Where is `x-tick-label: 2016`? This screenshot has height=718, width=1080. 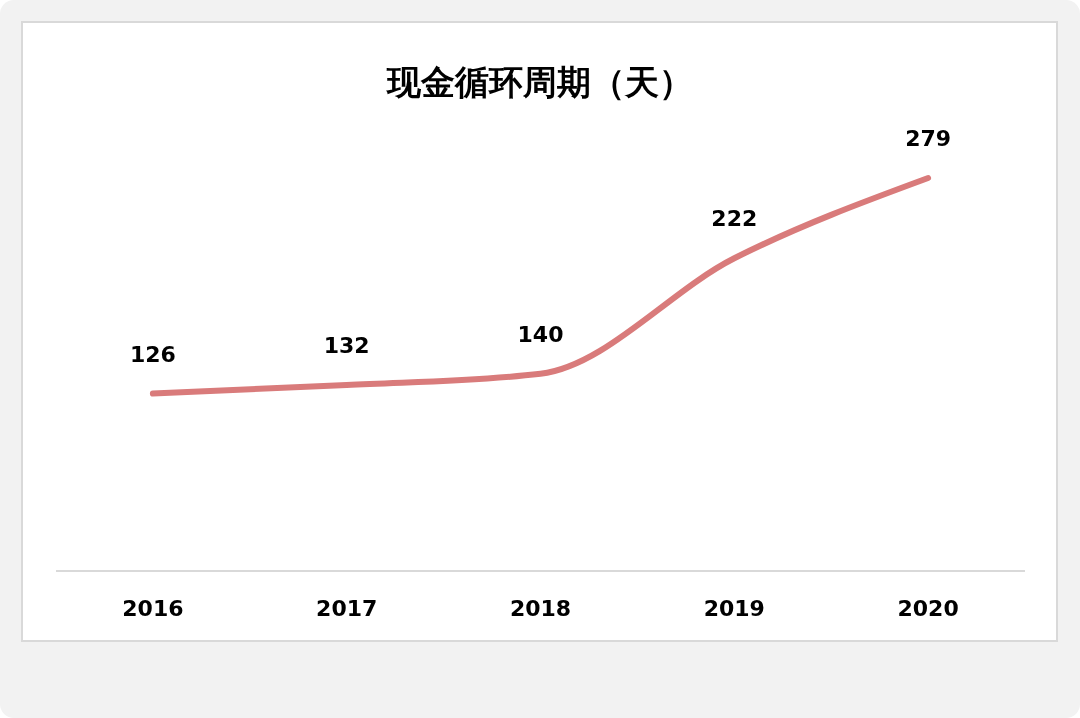
x-tick-label: 2016 is located at coordinates (153, 608).